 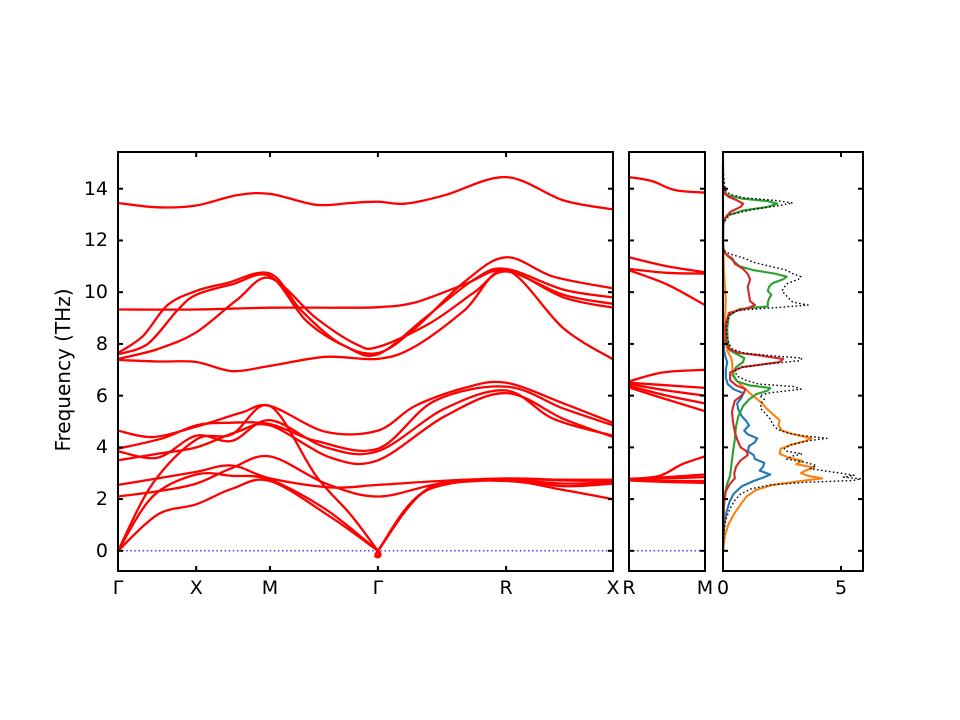 I want to click on pdos-blue-curve, so click(x=746, y=356).